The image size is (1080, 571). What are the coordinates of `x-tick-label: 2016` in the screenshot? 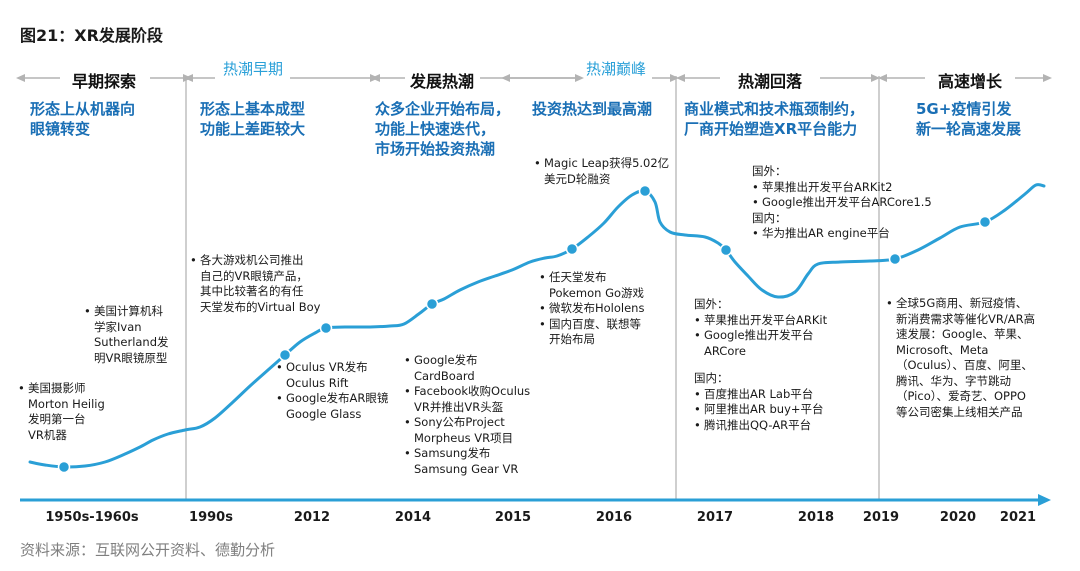 It's located at (614, 517).